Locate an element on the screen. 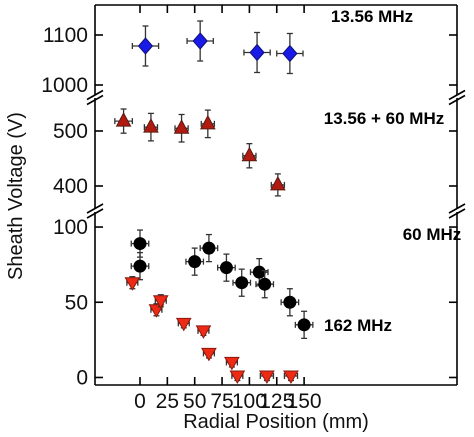 The width and height of the screenshot is (474, 437). y-tick-label: 400 is located at coordinates (70, 186).